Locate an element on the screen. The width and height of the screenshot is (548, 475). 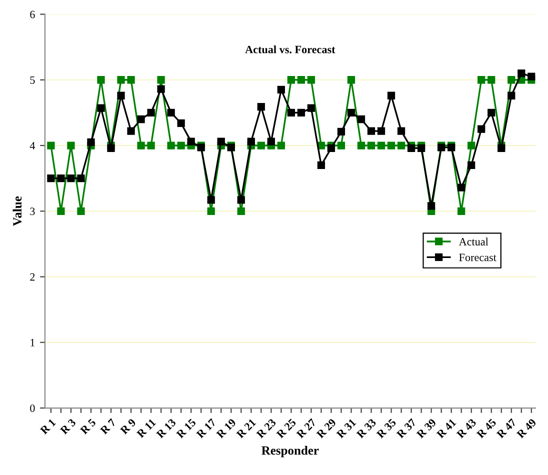
x-tick-label: R 37 is located at coordinates (406, 428).